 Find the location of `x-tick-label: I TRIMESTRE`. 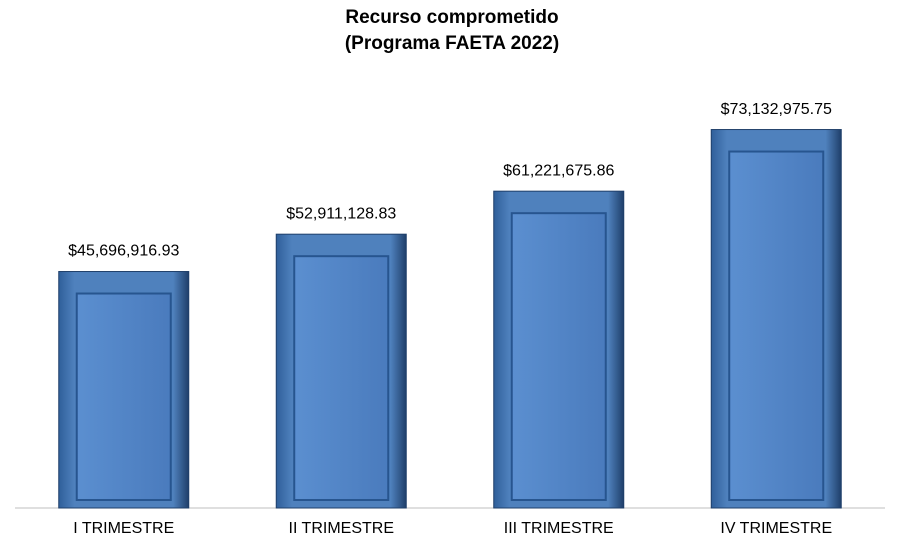

x-tick-label: I TRIMESTRE is located at coordinates (123, 528).